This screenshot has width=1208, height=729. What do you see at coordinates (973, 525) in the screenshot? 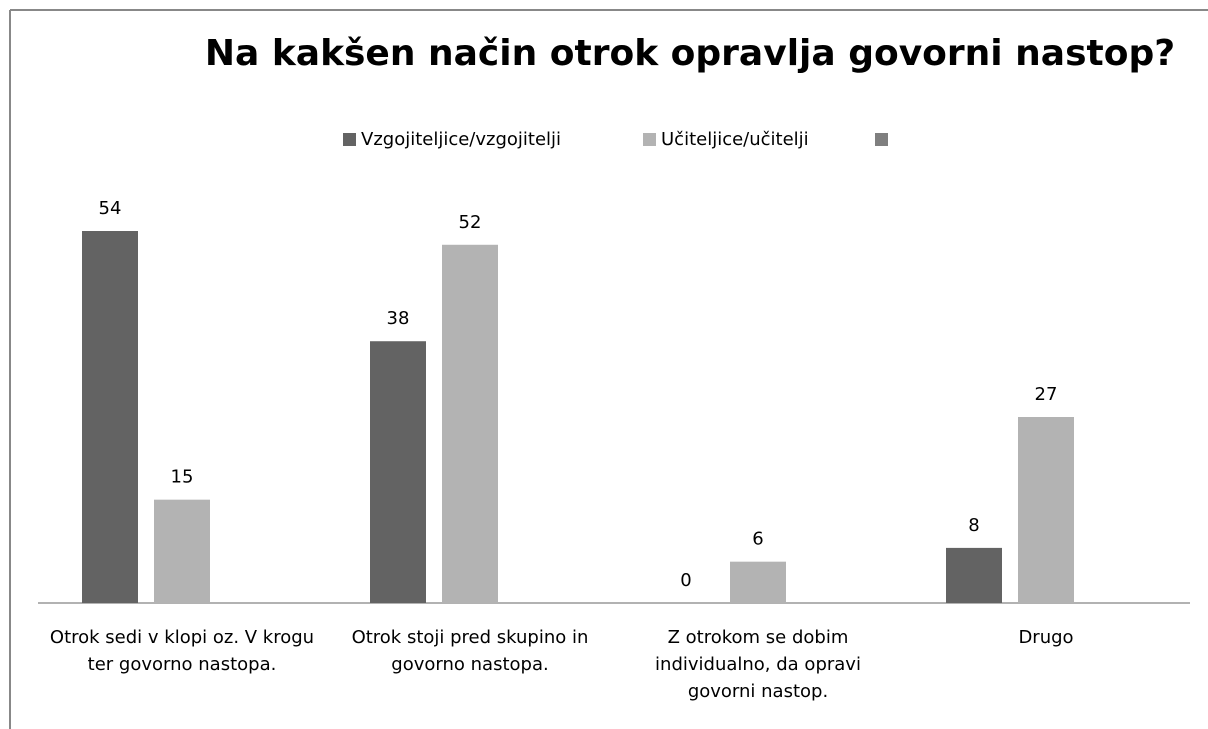
I see `data-label: 8` at bounding box center [973, 525].